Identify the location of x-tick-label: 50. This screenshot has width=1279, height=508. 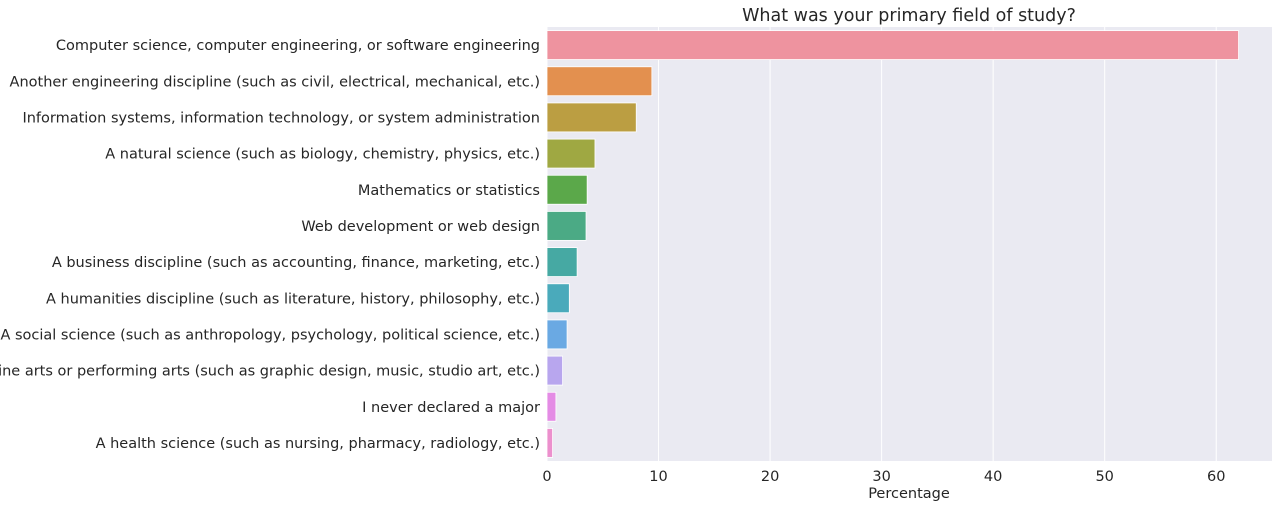
(1104, 477).